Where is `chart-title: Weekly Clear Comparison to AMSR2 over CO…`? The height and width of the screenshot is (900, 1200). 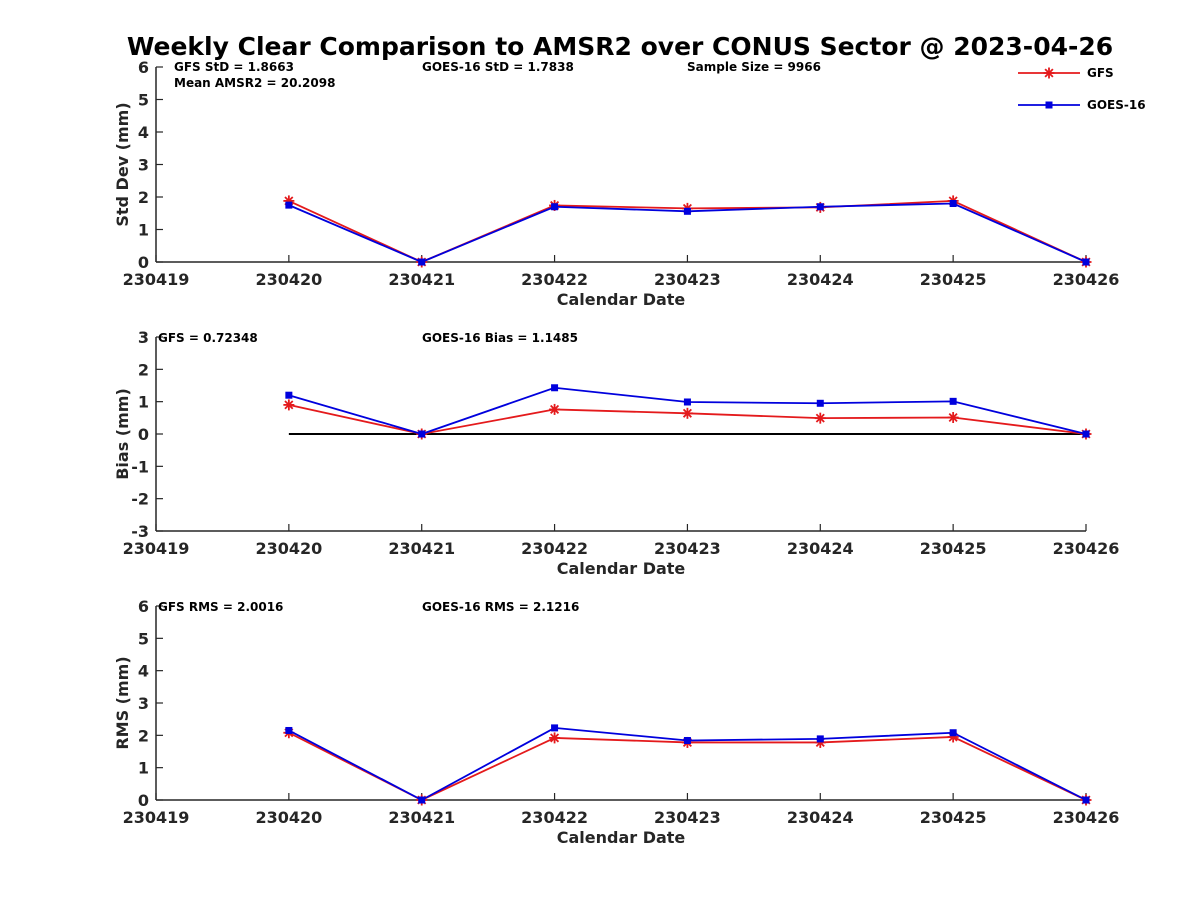 chart-title: Weekly Clear Comparison to AMSR2 over CO… is located at coordinates (620, 46).